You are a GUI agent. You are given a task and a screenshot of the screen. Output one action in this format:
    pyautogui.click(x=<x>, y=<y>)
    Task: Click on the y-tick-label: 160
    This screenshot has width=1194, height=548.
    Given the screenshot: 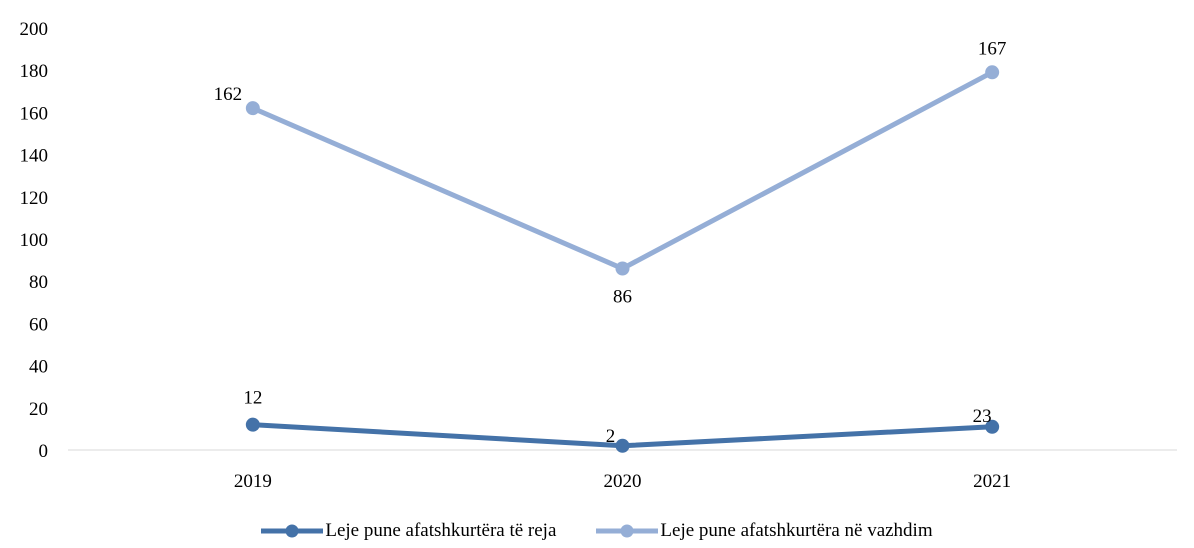 What is the action you would take?
    pyautogui.click(x=34, y=113)
    